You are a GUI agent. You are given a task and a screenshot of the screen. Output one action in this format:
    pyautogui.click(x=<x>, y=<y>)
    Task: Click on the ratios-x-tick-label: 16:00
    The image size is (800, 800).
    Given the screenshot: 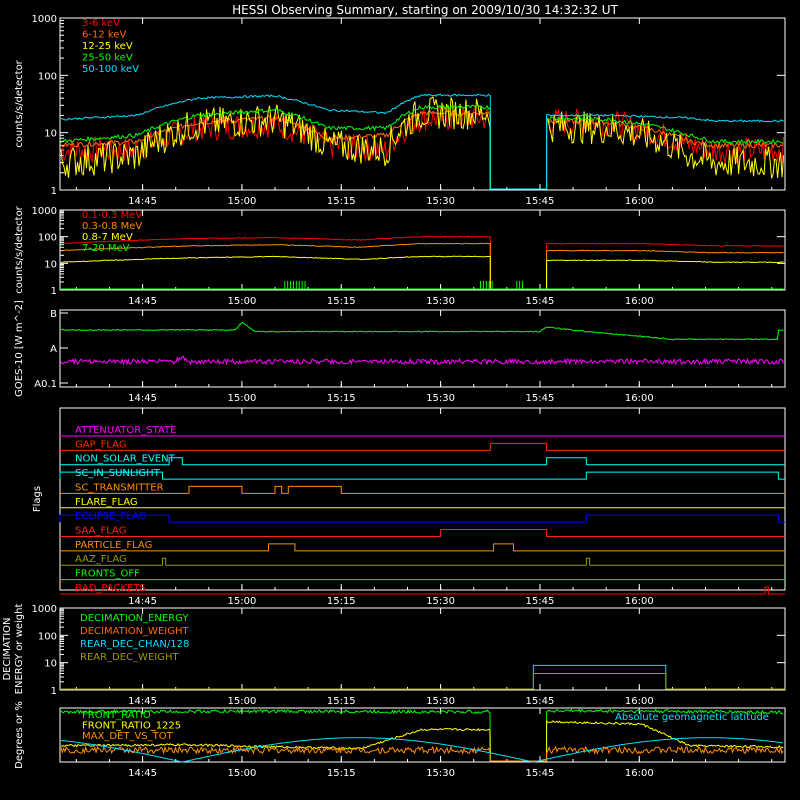 What is the action you would take?
    pyautogui.click(x=639, y=773)
    